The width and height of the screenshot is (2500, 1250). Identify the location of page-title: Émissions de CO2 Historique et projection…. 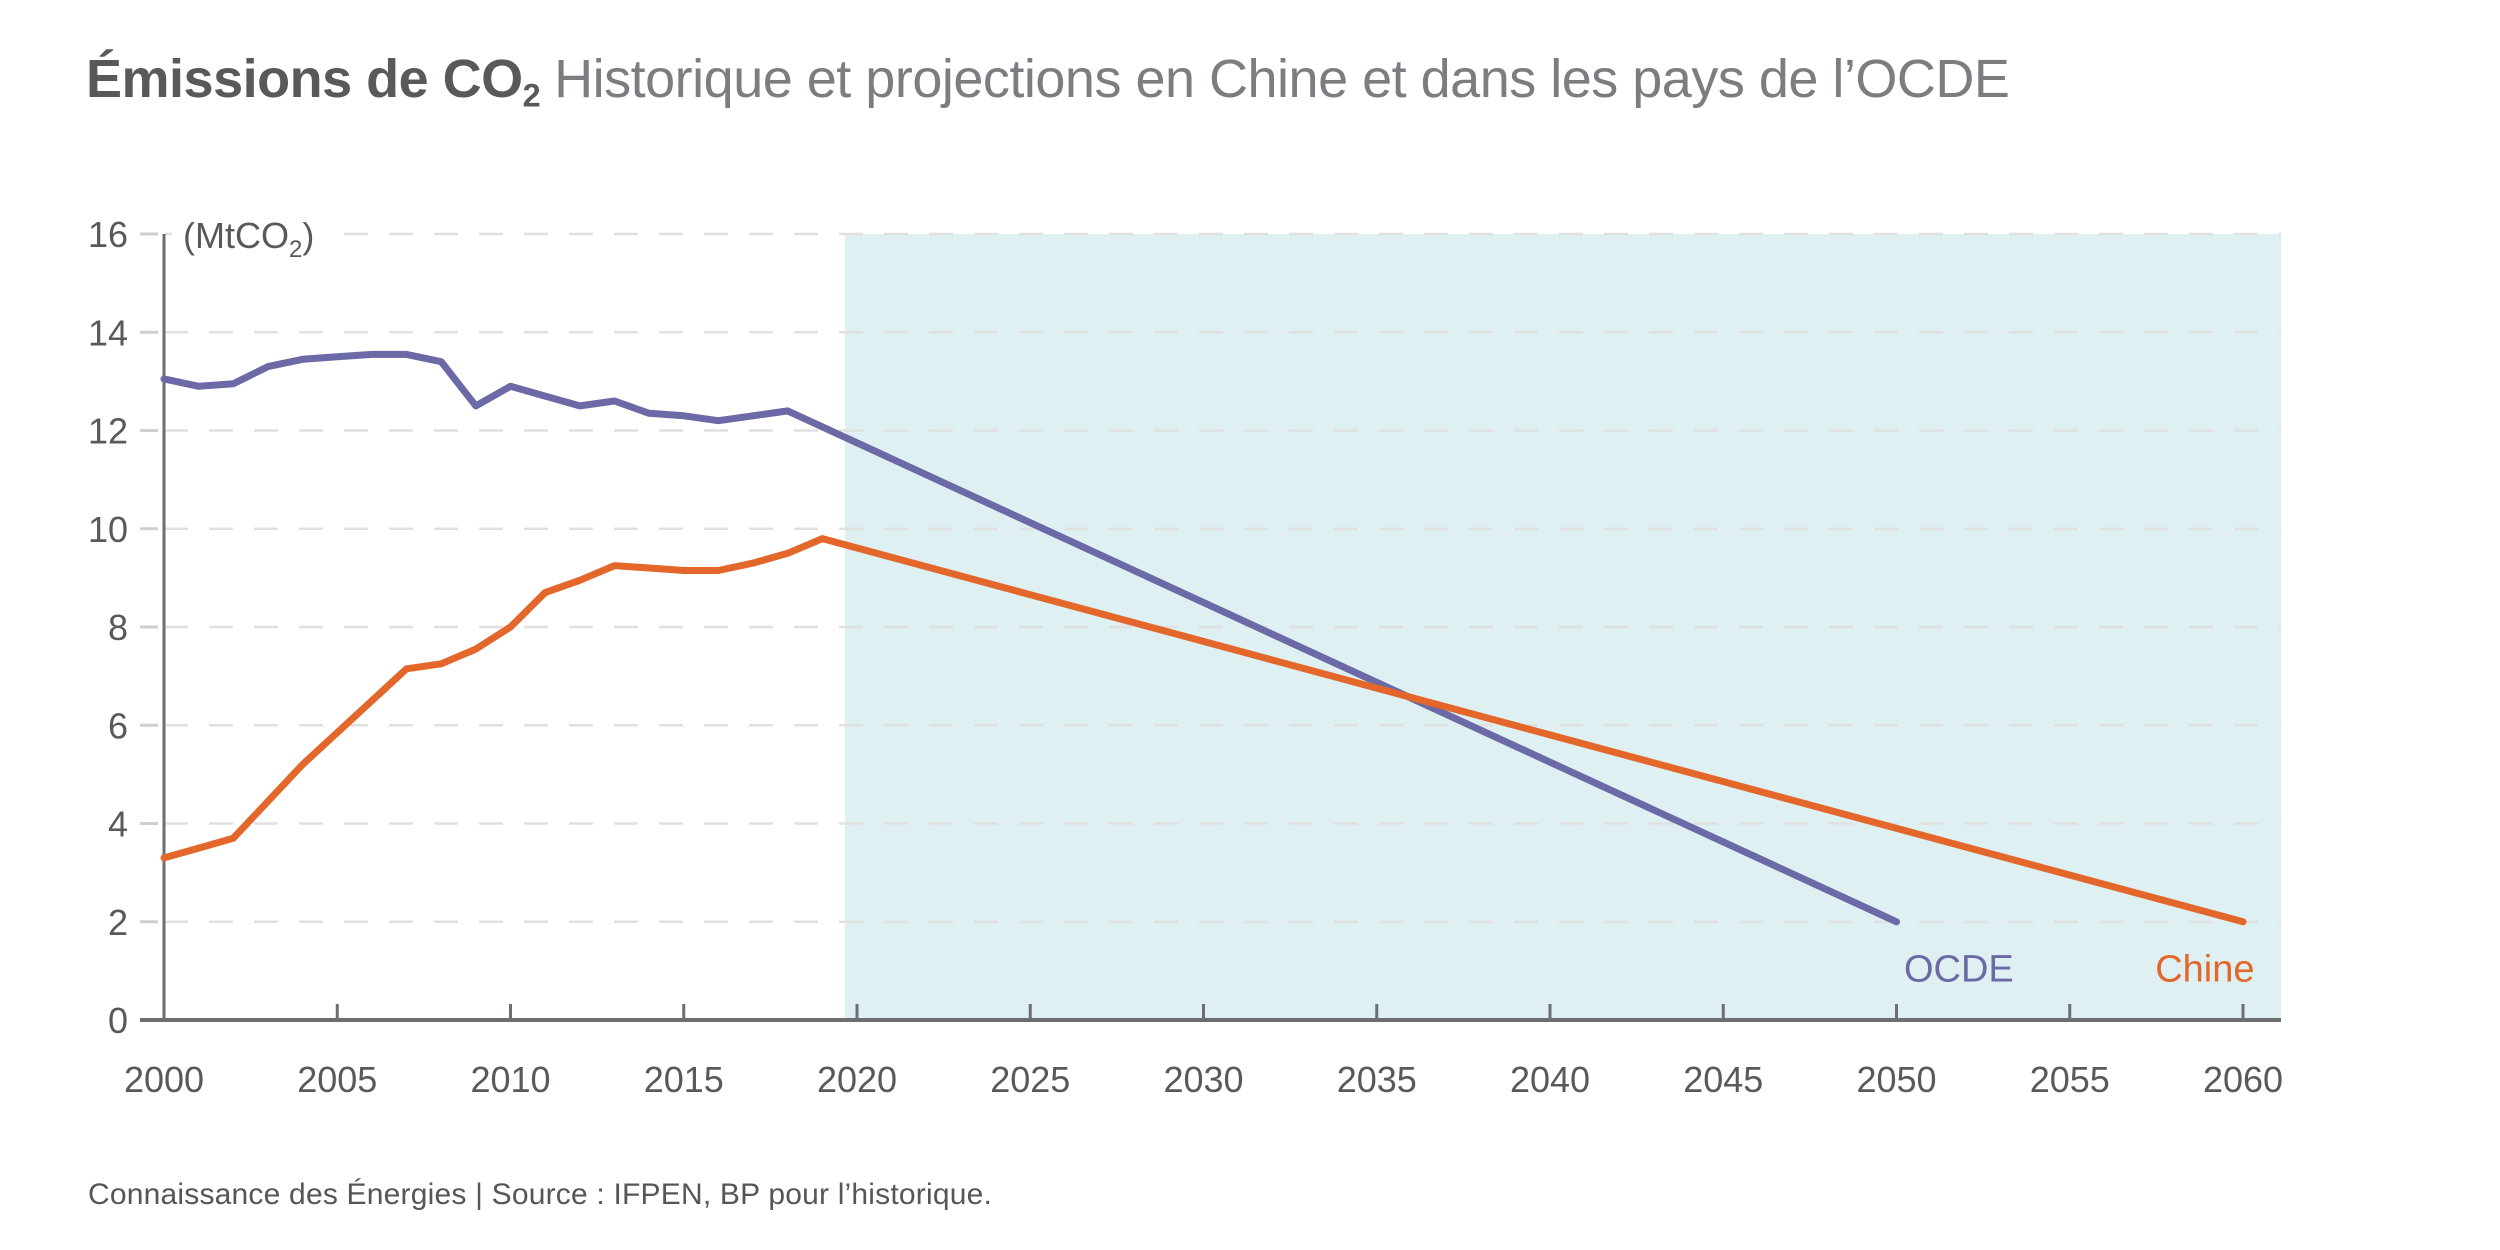
(1048, 81).